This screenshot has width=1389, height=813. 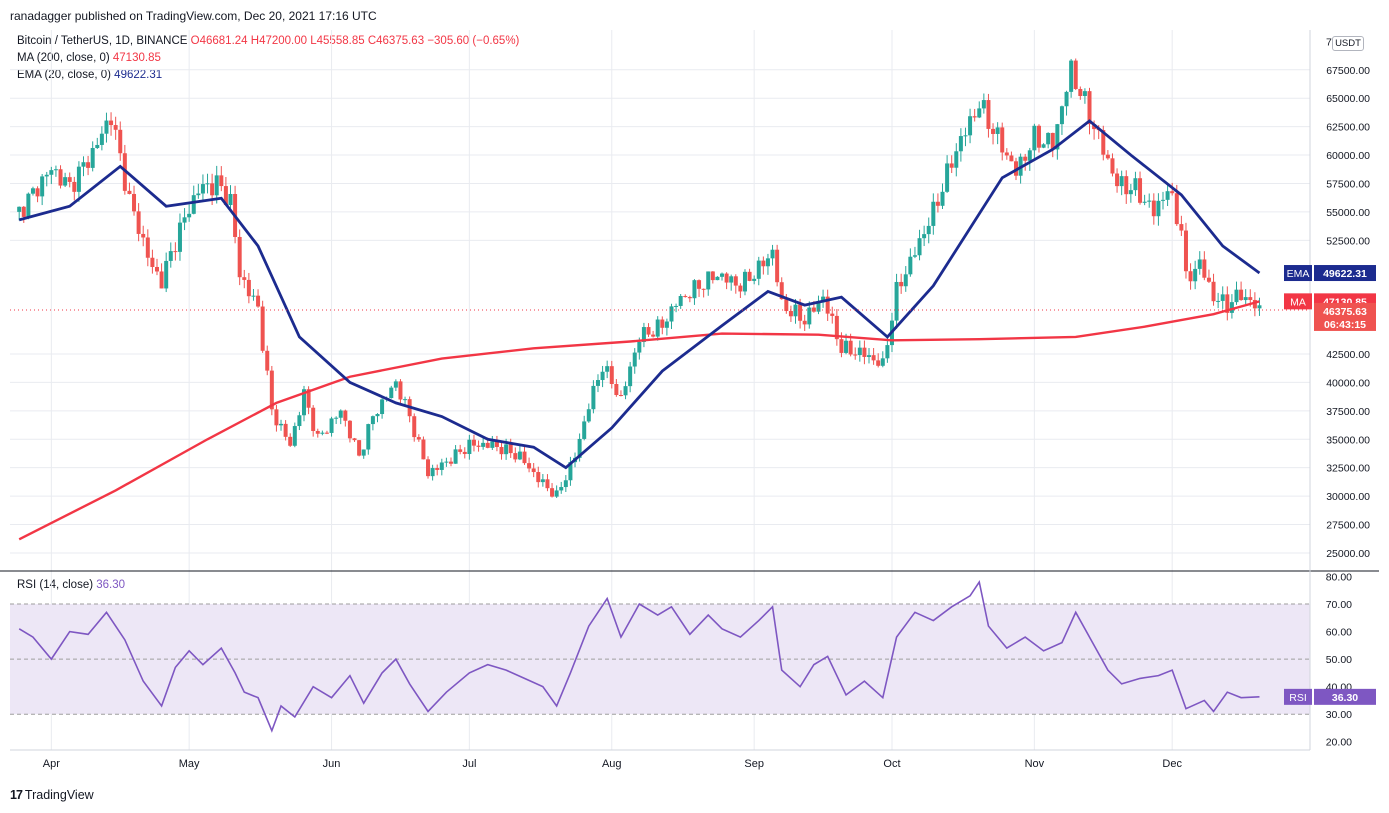 What do you see at coordinates (1348, 43) in the screenshot?
I see `currency-button: USDT` at bounding box center [1348, 43].